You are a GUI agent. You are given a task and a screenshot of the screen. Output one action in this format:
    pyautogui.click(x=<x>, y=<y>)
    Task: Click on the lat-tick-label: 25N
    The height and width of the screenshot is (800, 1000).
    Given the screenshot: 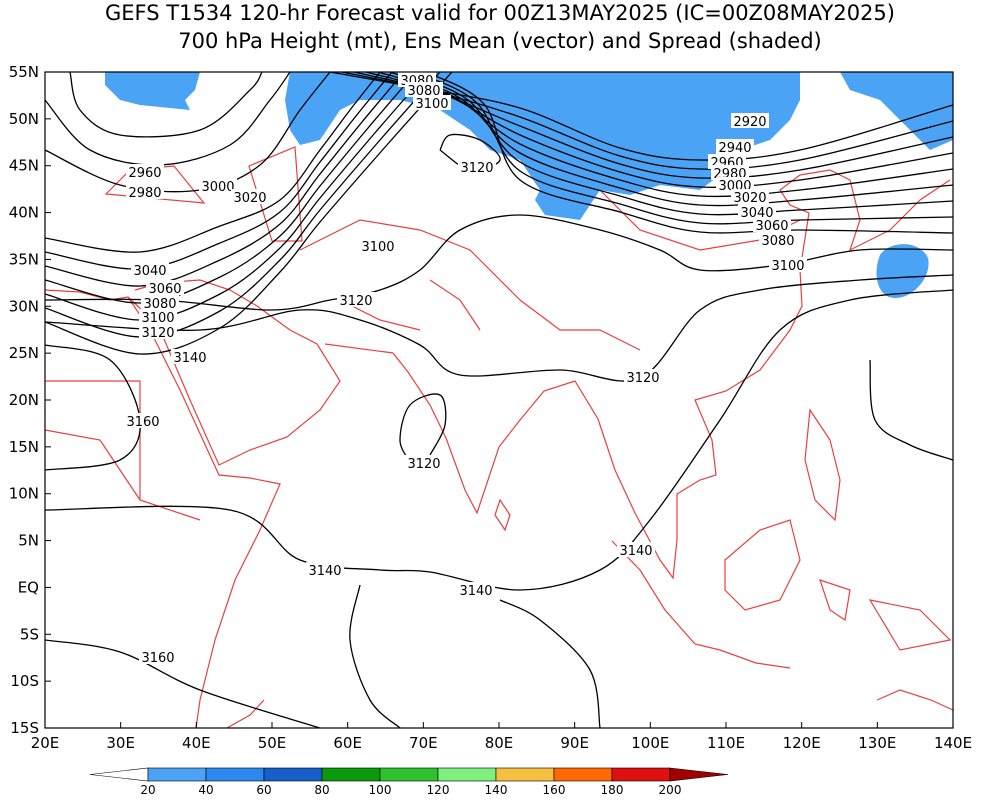 What is the action you would take?
    pyautogui.click(x=24, y=353)
    